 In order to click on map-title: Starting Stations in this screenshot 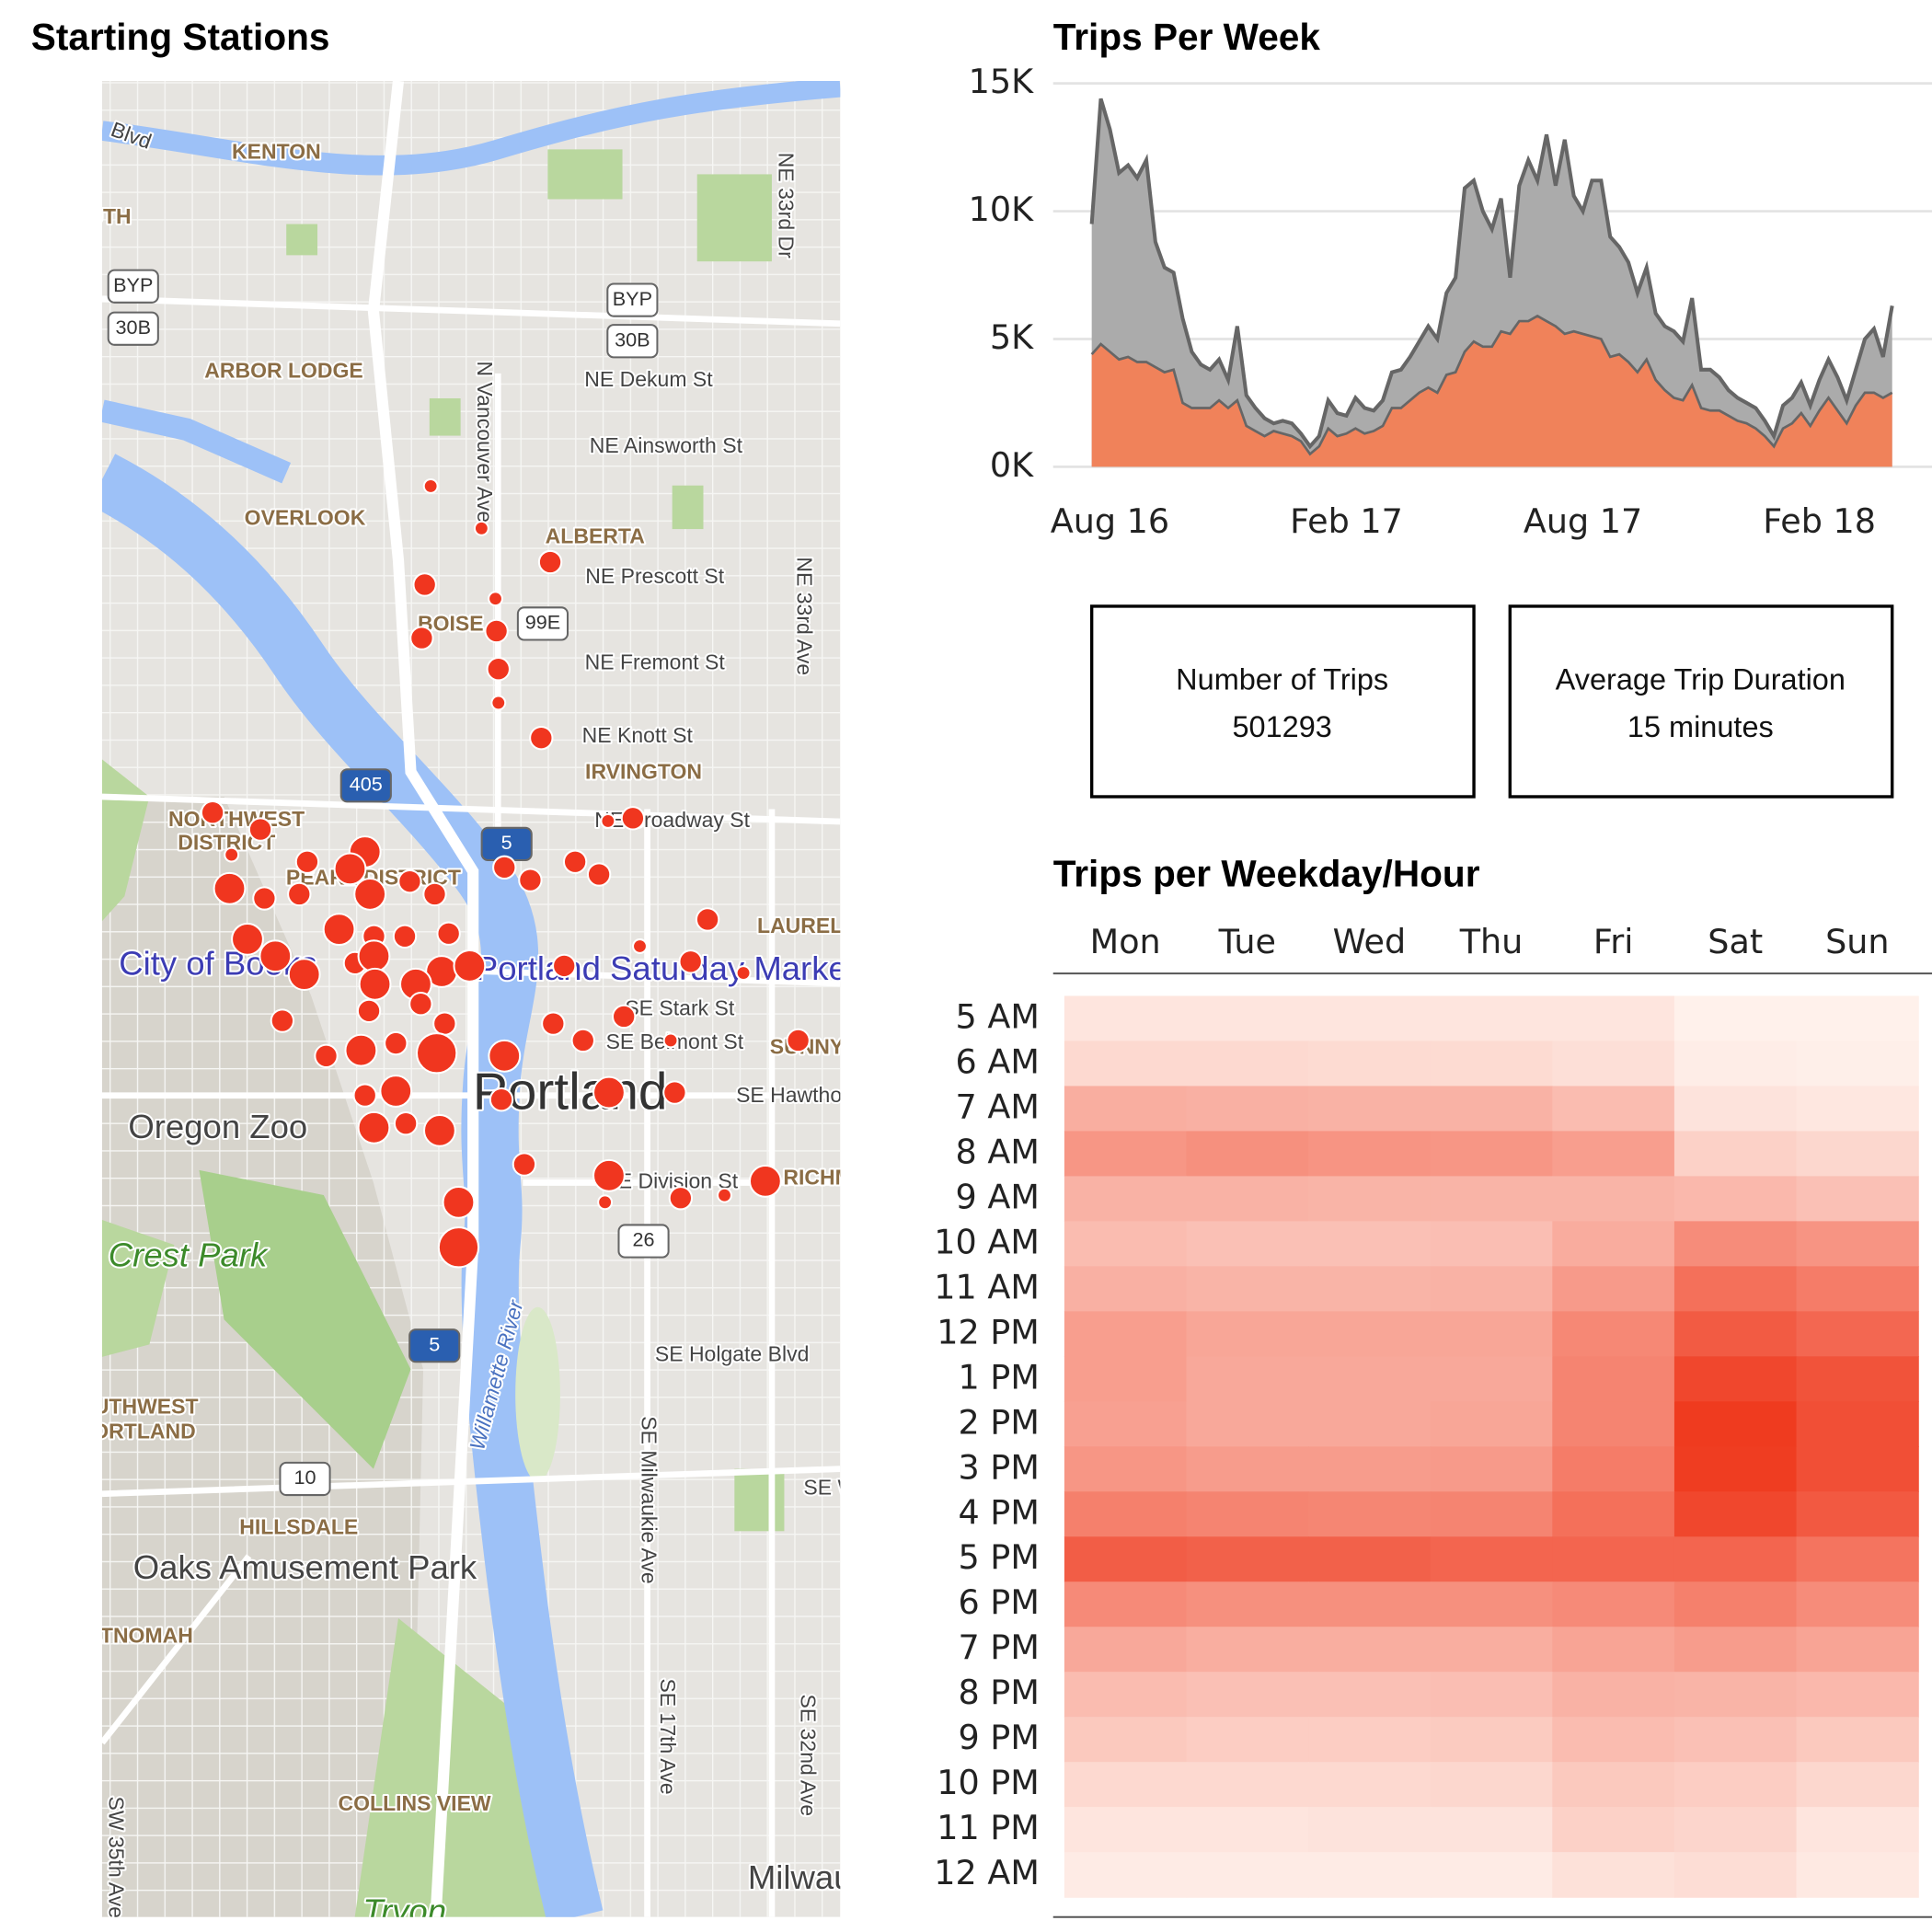, I will do `click(180, 37)`.